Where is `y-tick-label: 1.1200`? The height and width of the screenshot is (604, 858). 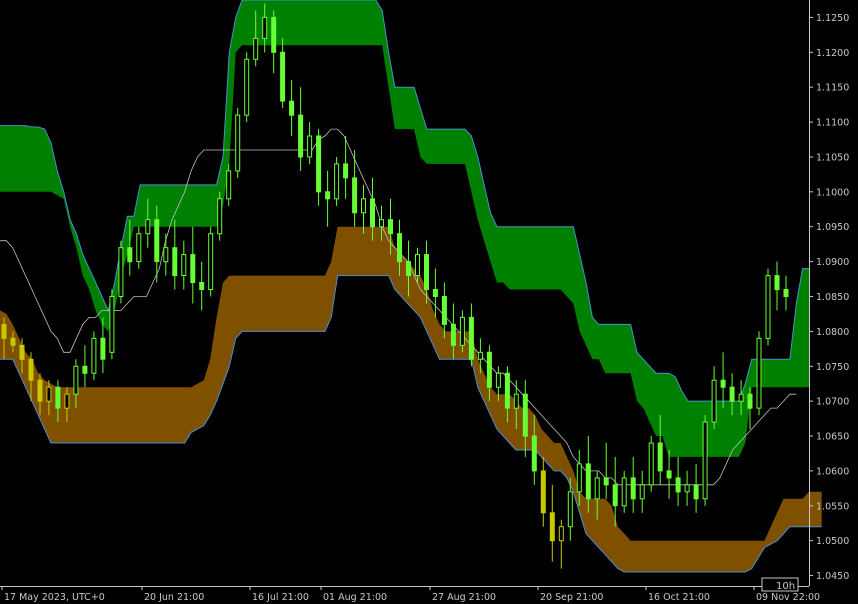
y-tick-label: 1.1200 is located at coordinates (832, 53).